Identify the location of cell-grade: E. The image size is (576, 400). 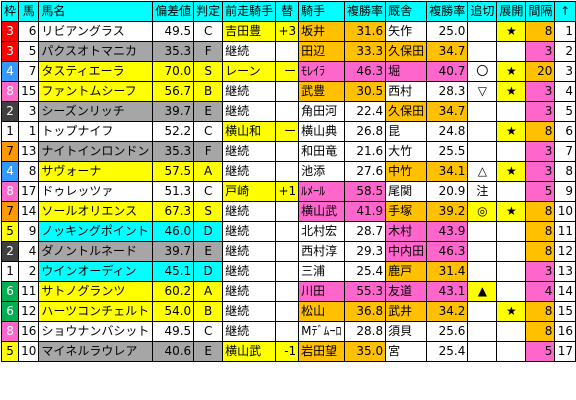
(208, 251).